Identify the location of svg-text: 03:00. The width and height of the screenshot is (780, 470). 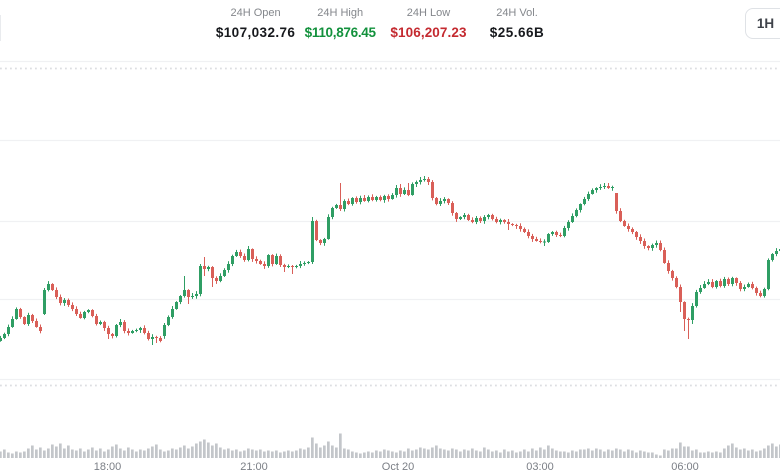
(540, 465).